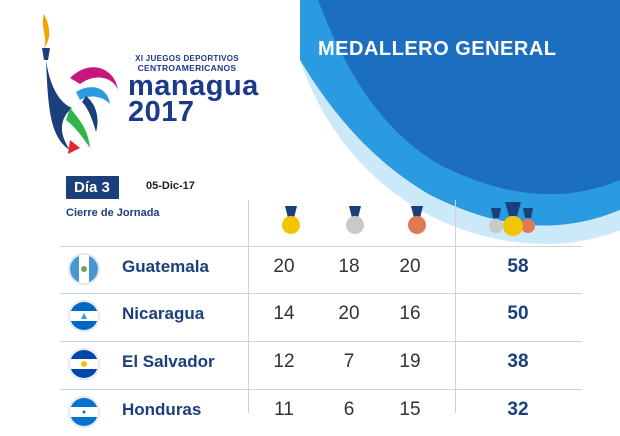 The width and height of the screenshot is (620, 436). What do you see at coordinates (355, 220) in the screenshot?
I see `silver-medal-icon` at bounding box center [355, 220].